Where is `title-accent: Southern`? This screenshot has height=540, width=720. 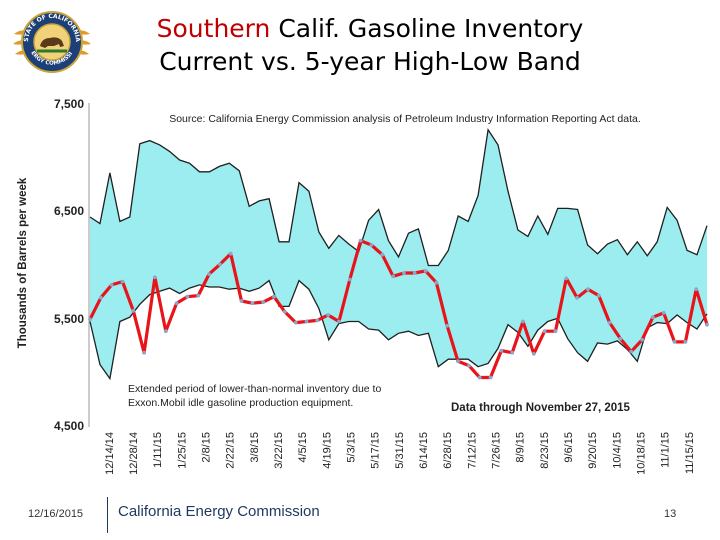 title-accent: Southern is located at coordinates (213, 28).